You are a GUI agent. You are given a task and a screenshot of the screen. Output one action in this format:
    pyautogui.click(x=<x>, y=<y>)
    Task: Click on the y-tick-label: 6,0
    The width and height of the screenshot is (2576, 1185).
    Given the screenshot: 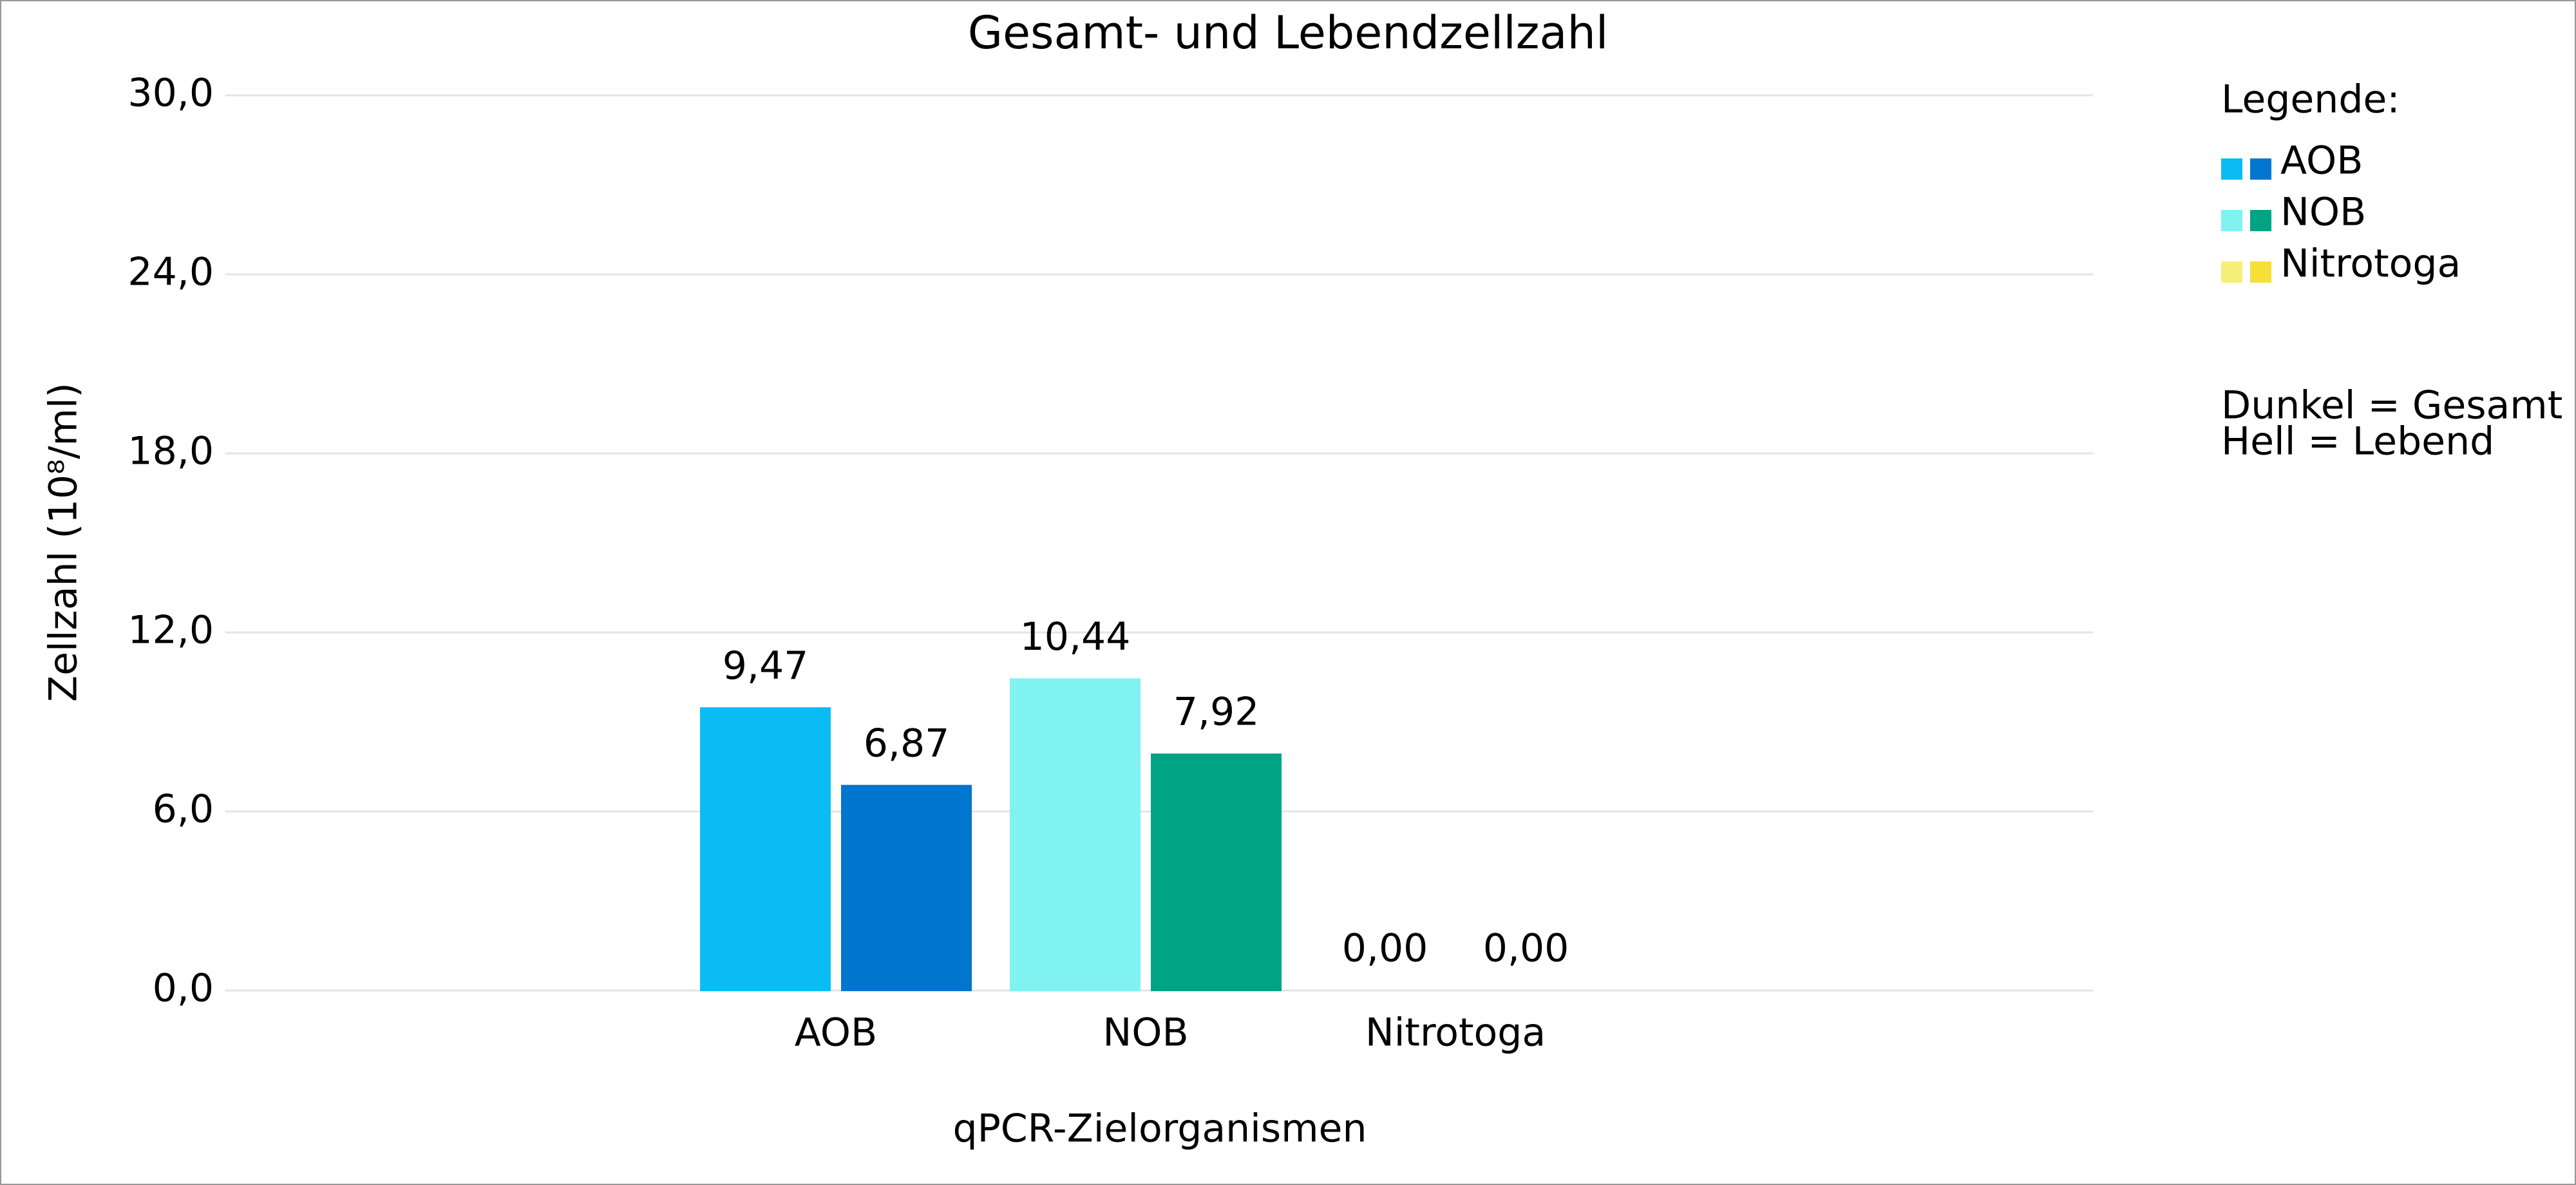 What is the action you would take?
    pyautogui.click(x=183, y=809)
    